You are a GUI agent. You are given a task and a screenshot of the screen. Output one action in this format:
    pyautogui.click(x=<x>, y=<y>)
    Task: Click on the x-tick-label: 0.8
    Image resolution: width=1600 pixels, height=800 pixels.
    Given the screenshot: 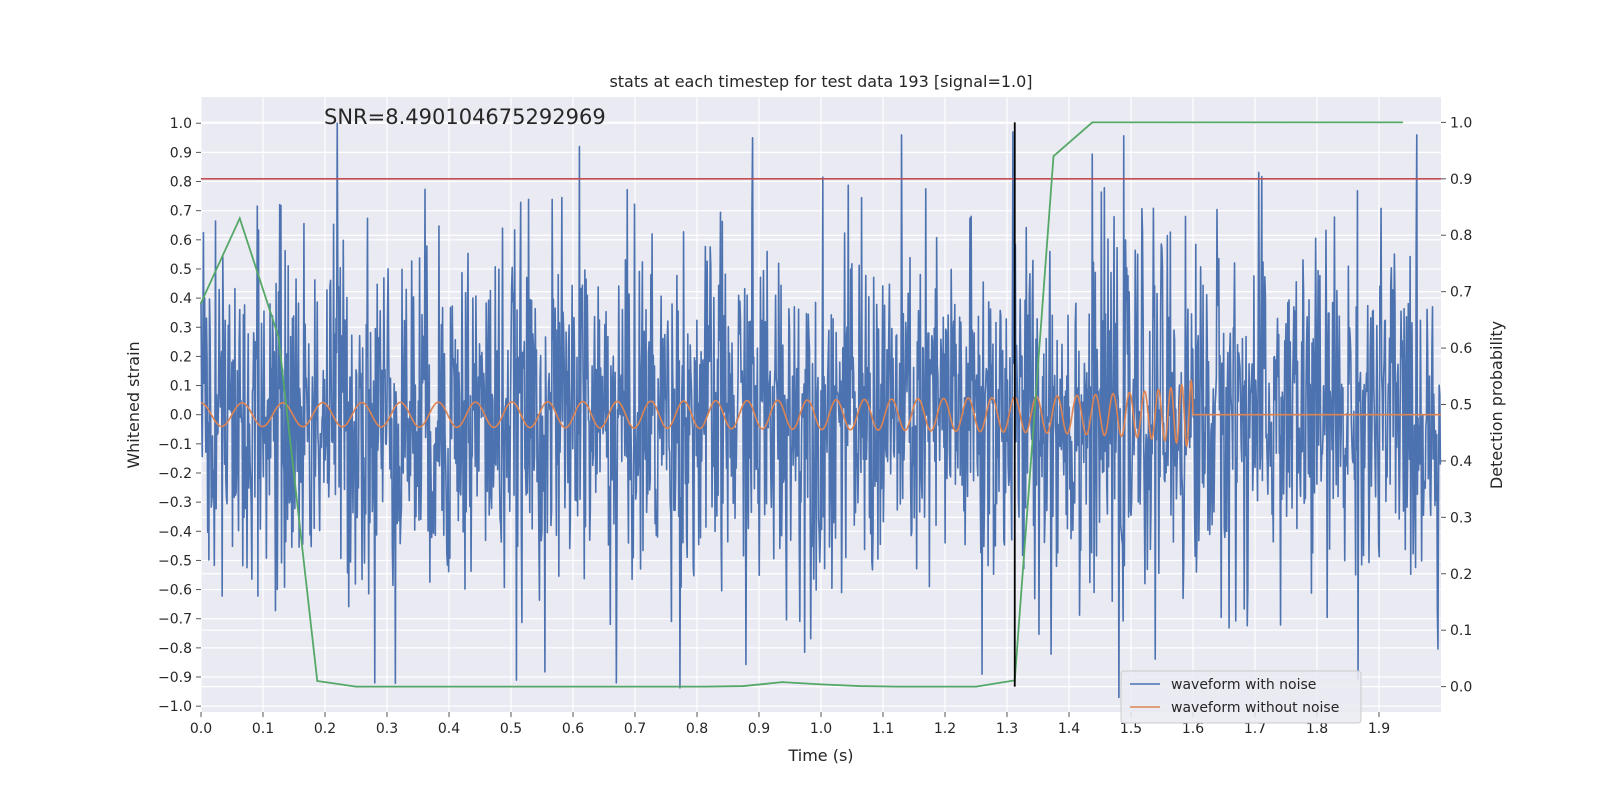 What is the action you would take?
    pyautogui.click(x=697, y=729)
    